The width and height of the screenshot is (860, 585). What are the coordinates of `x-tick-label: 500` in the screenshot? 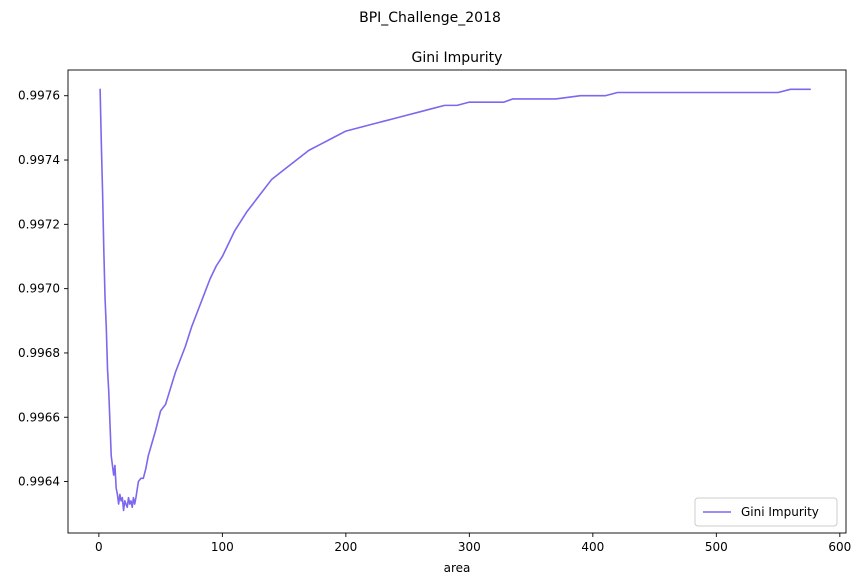 It's located at (716, 547).